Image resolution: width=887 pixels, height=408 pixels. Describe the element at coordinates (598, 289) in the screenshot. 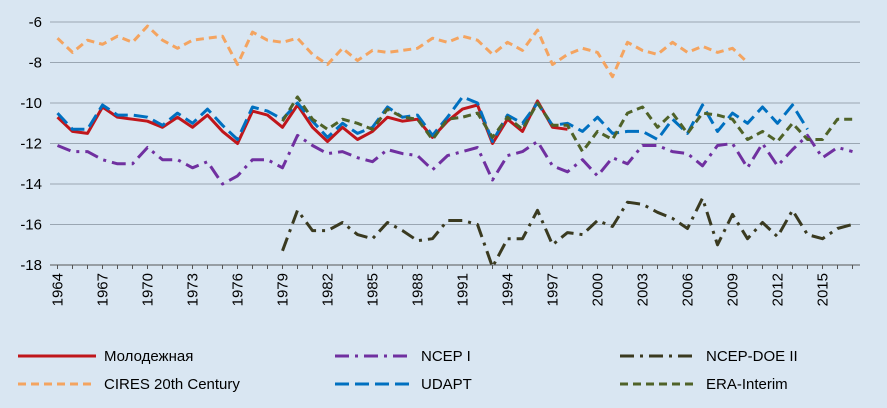

I see `x-tick-label: 2000` at that location.